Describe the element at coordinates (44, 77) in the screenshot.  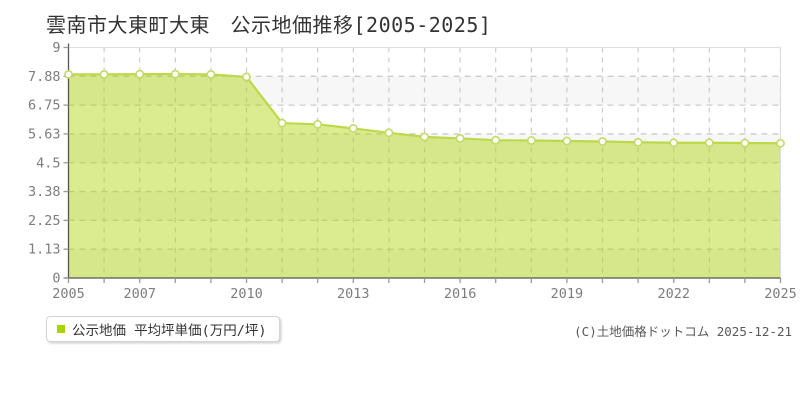
I see `y-tick-label: 7.88` at that location.